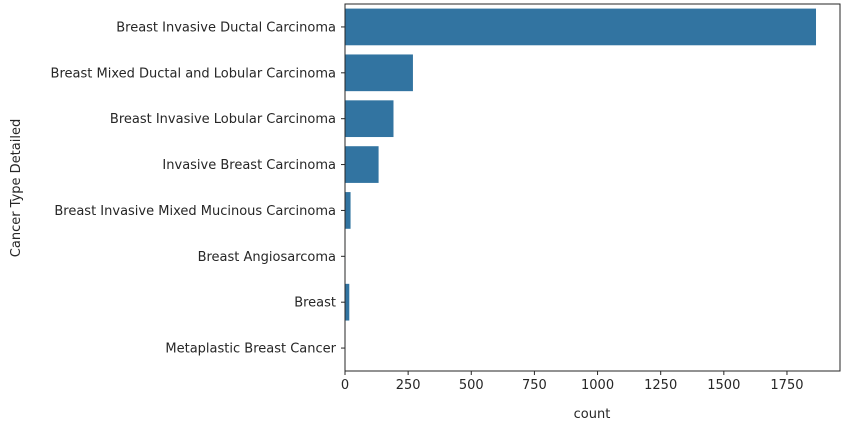 The width and height of the screenshot is (851, 436). I want to click on x-tick-label: 1500, so click(723, 385).